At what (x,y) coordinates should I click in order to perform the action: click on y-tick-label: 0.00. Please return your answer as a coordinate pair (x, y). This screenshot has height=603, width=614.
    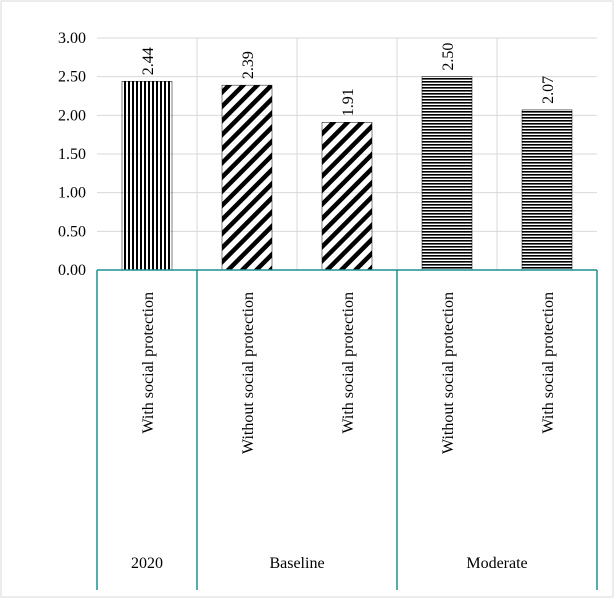
    Looking at the image, I should click on (72, 270).